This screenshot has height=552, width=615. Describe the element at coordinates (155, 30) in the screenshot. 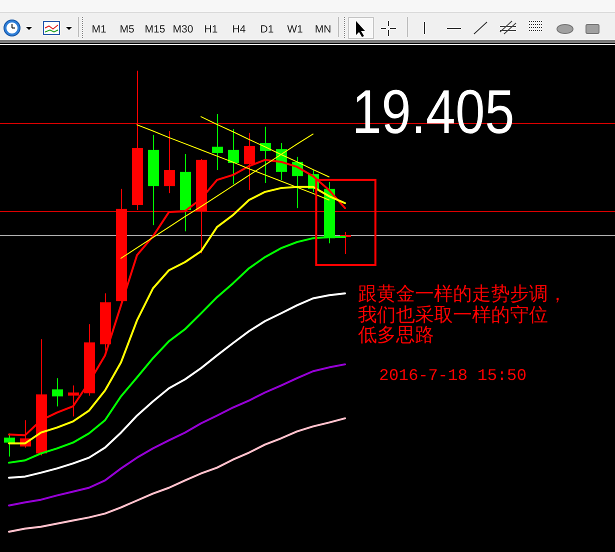

I see `text: M15` at that location.